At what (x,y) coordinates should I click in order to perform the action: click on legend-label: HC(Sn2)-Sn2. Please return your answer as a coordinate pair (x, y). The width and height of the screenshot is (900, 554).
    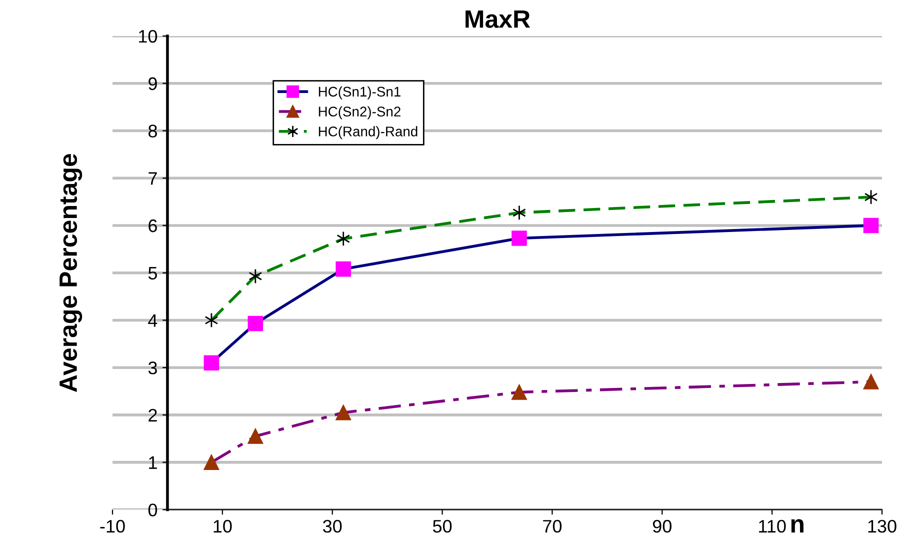
    Looking at the image, I should click on (359, 113).